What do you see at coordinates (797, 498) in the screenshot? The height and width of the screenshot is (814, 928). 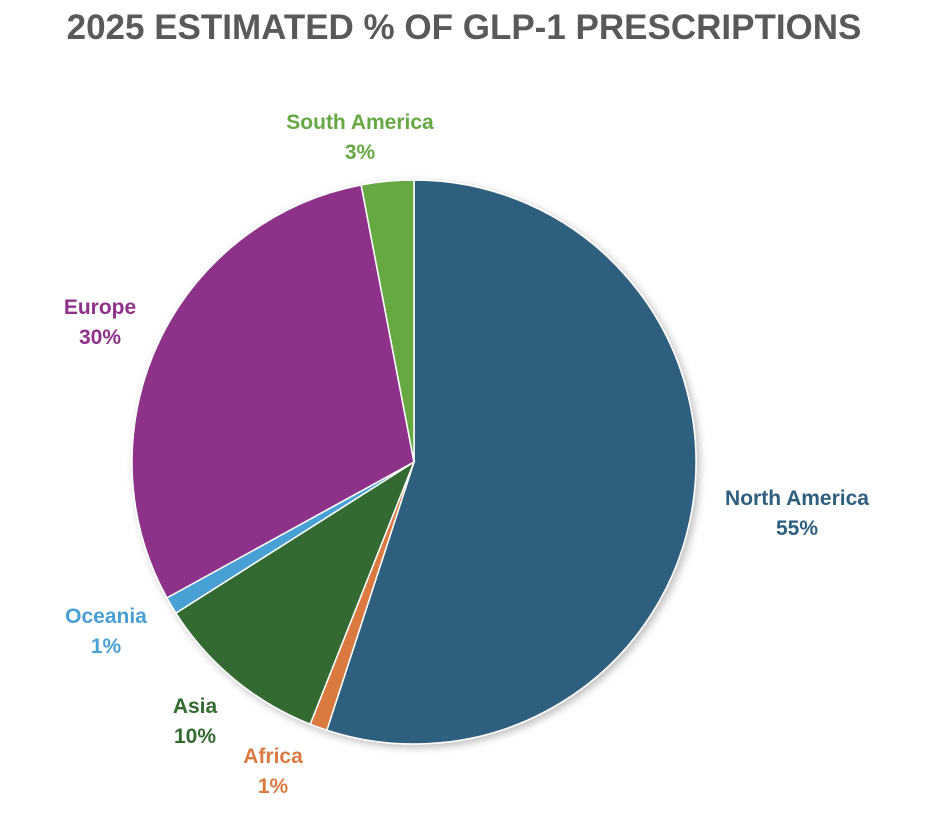 I see `data-label-name: North America` at bounding box center [797, 498].